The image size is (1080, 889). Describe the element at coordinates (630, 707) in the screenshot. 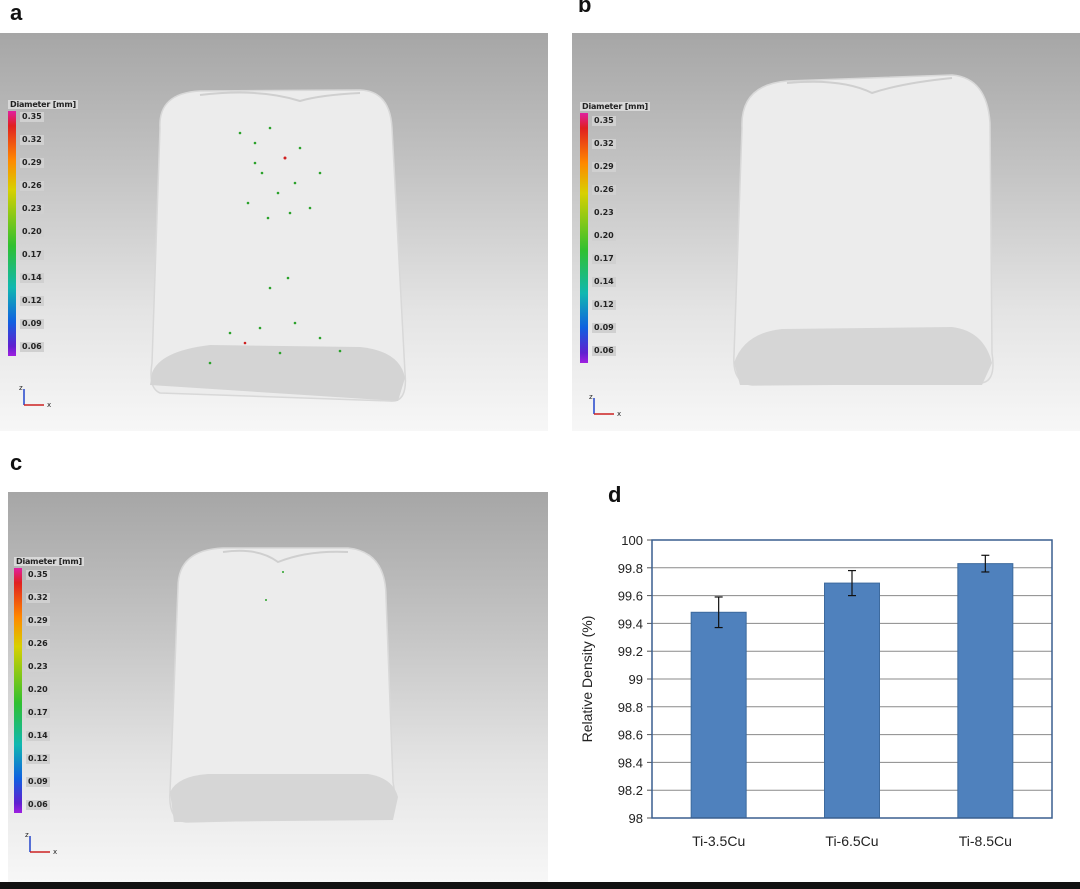

I see `y-tick-label: 98.8` at that location.